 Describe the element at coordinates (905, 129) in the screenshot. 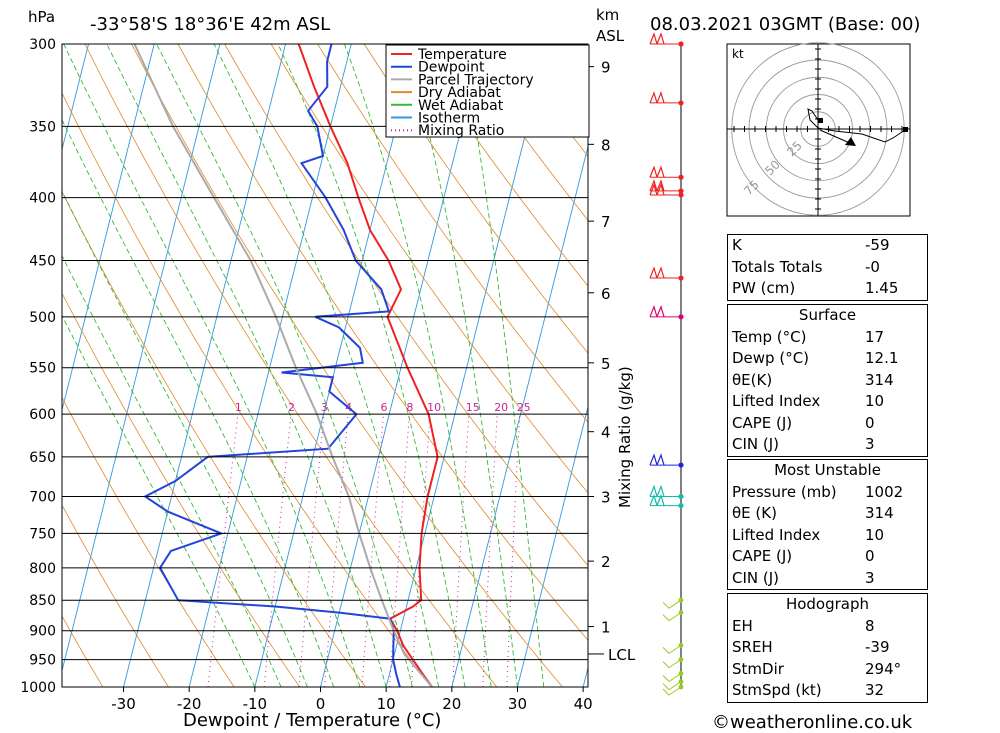

I see `hodograph-end-marker` at that location.